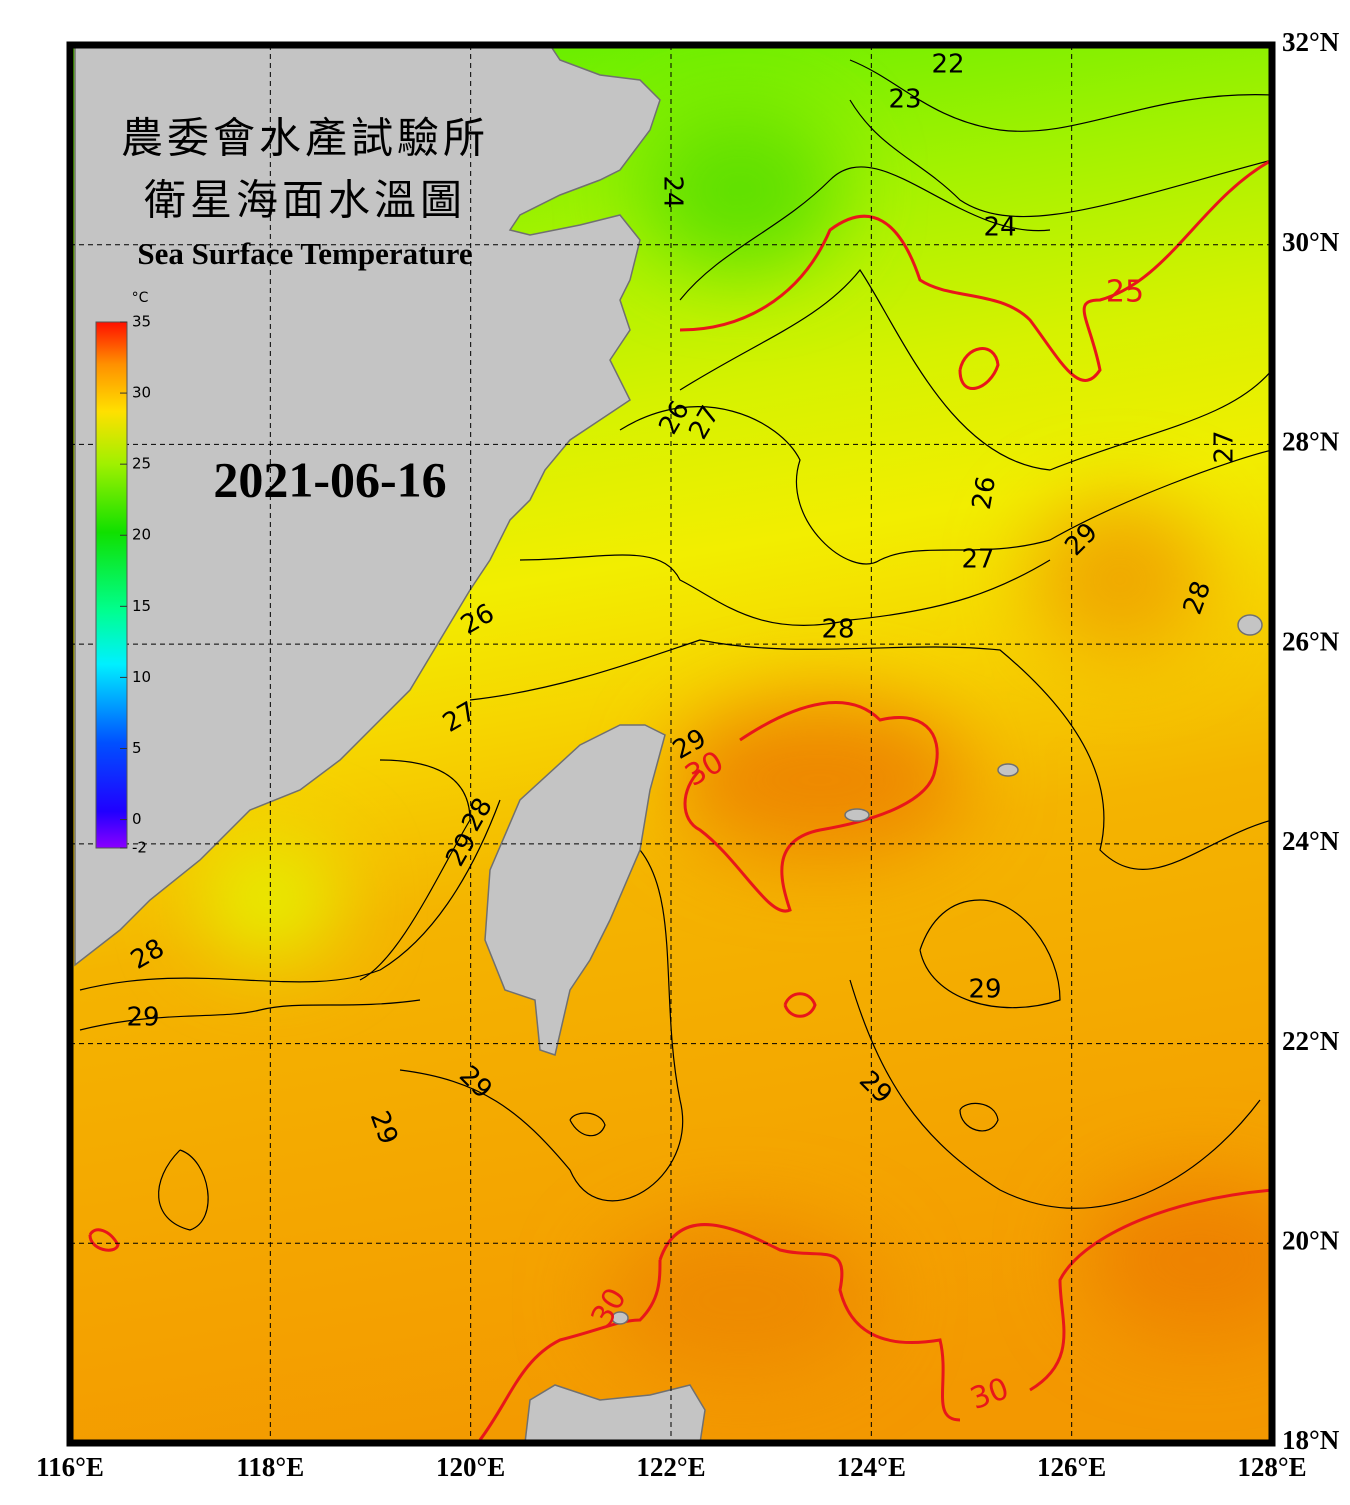  What do you see at coordinates (1071, 1467) in the screenshot?
I see `lon-label: 126°E` at bounding box center [1071, 1467].